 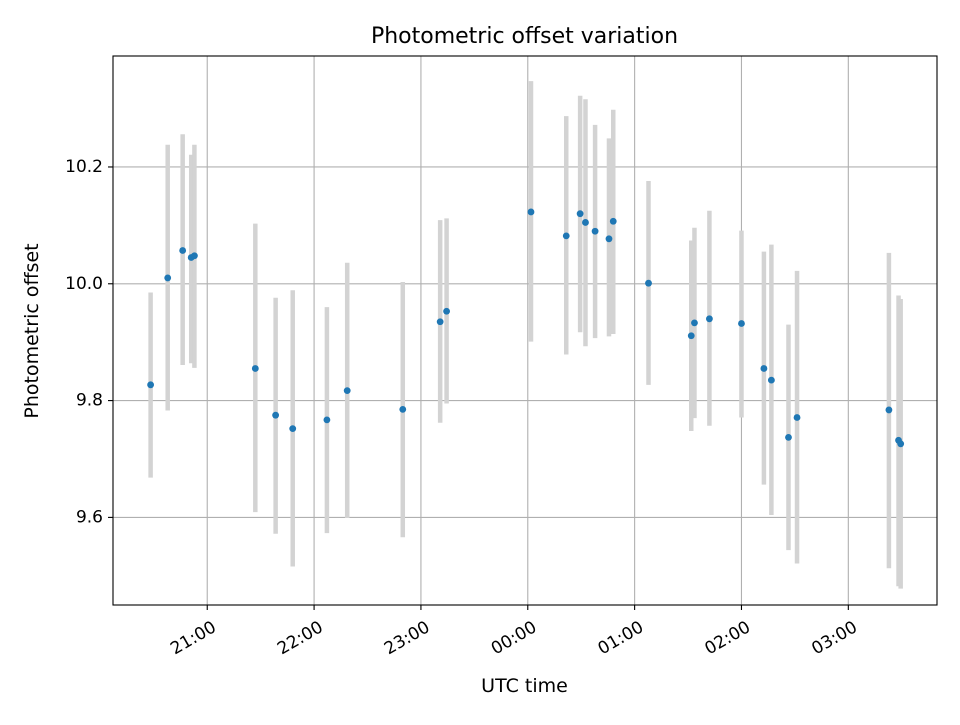 I want to click on y-tick: 9.8, so click(x=94, y=401).